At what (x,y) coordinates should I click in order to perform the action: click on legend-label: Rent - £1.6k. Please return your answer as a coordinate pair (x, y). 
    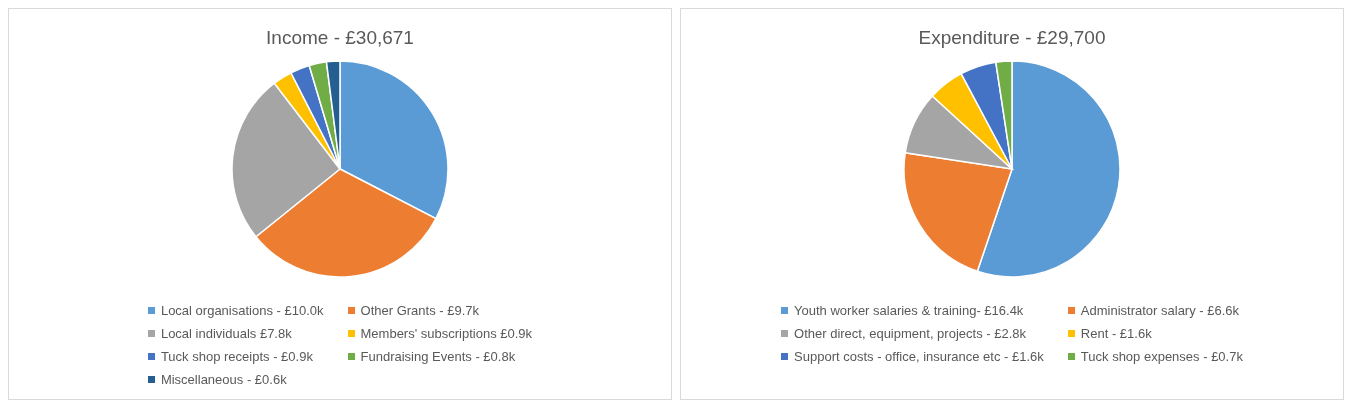
    Looking at the image, I should click on (1116, 333).